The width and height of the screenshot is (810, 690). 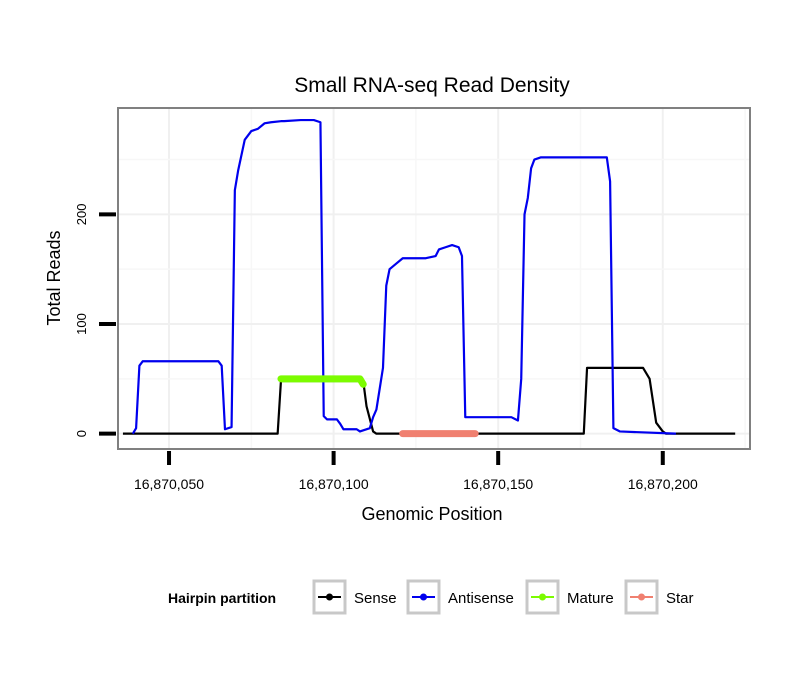 I want to click on series-line-mature, so click(x=322, y=381).